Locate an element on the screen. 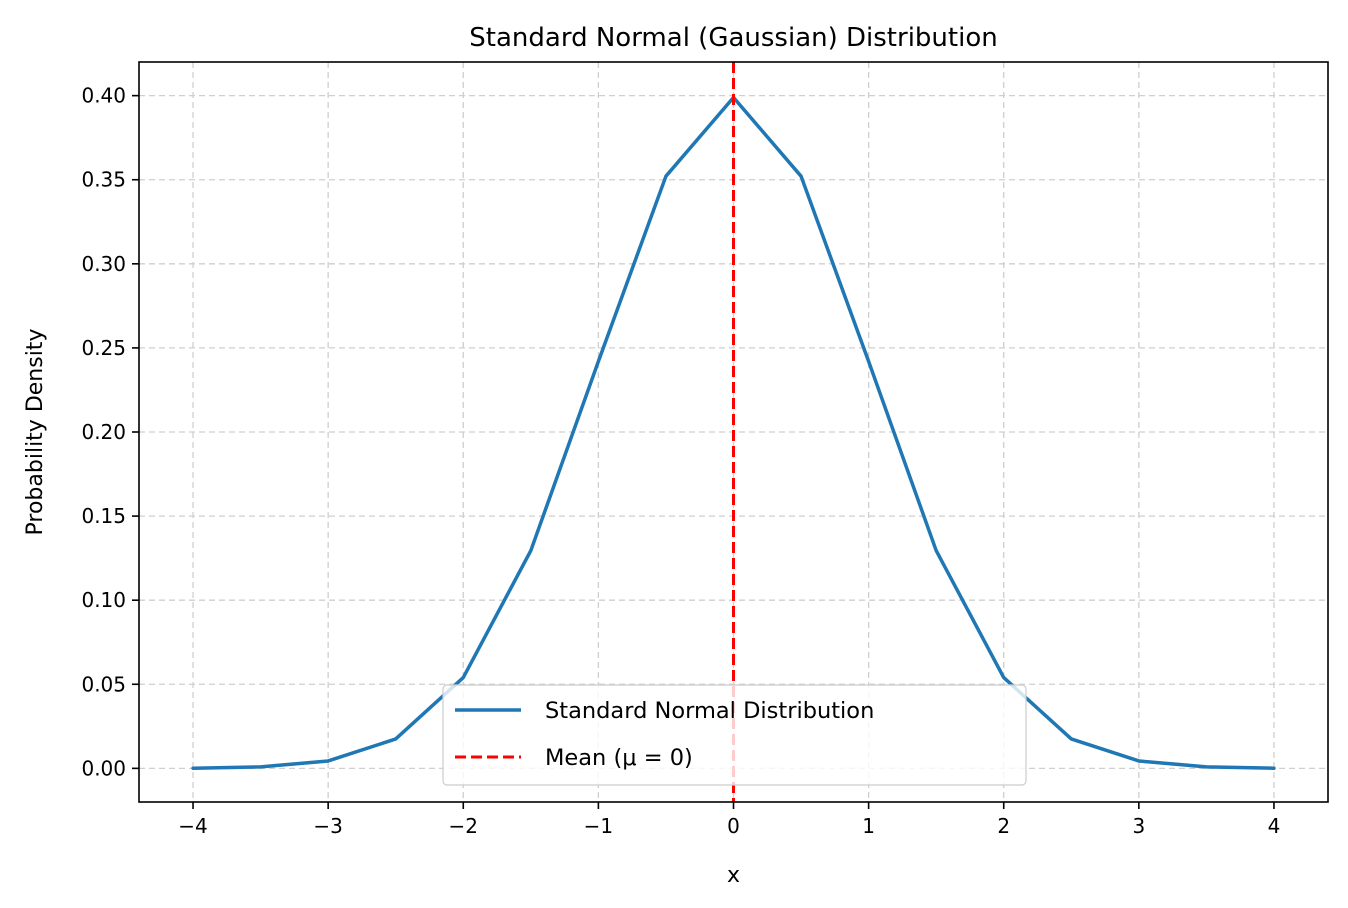 Image resolution: width=1348 pixels, height=908 pixels. y-tick-label-2: 0.10 is located at coordinates (103, 600).